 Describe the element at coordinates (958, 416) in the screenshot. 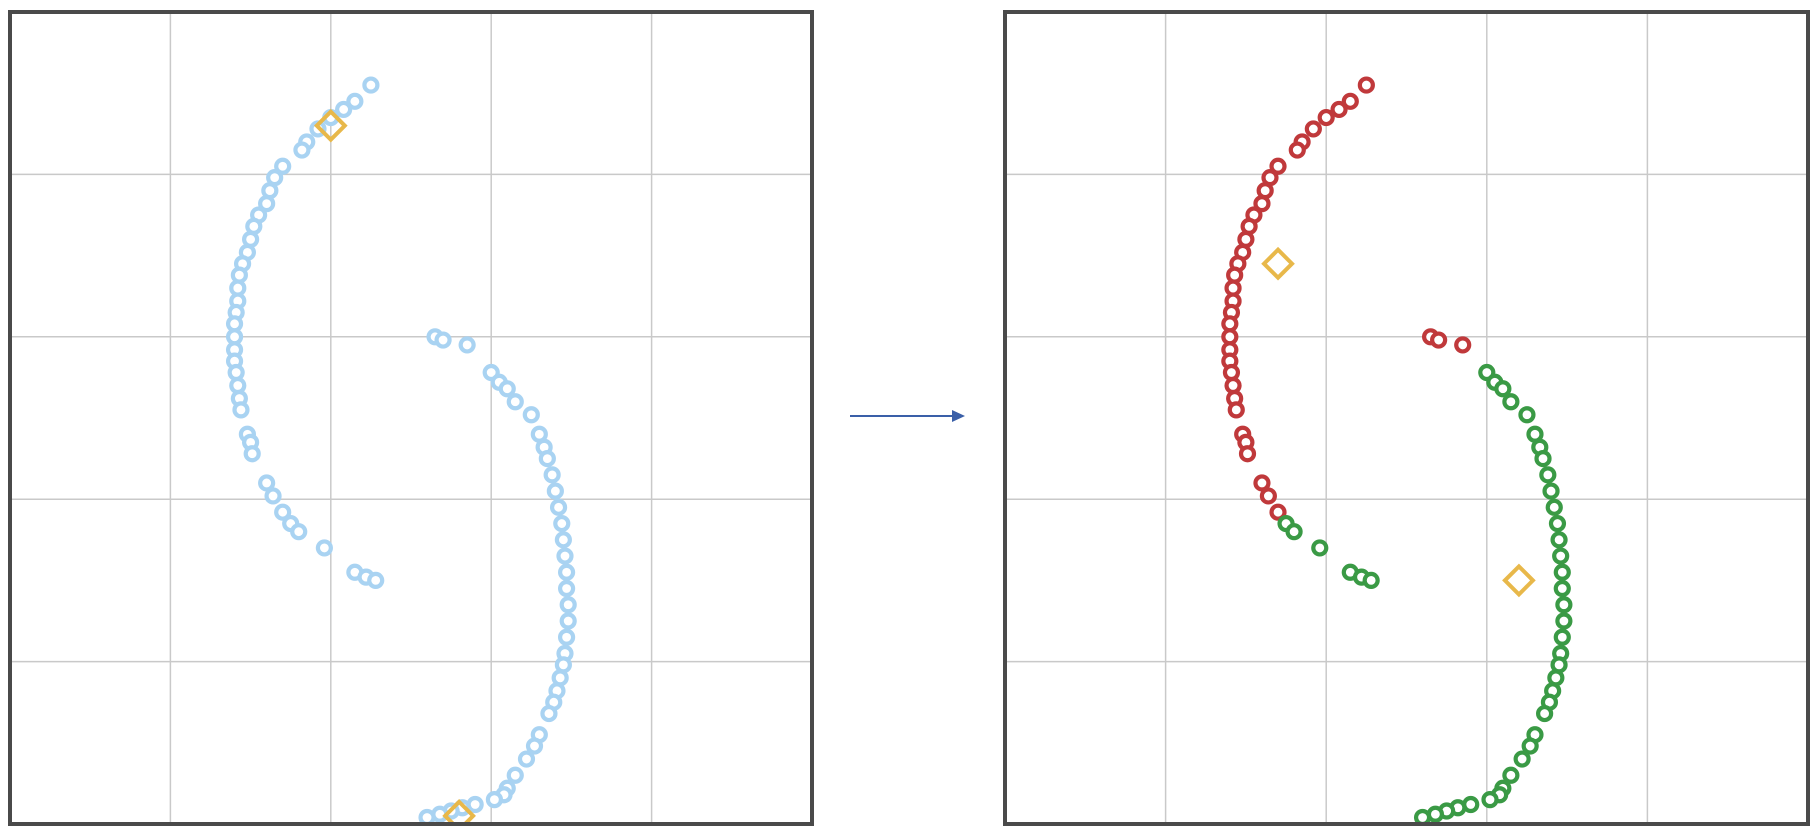

I see `arrow-head` at that location.